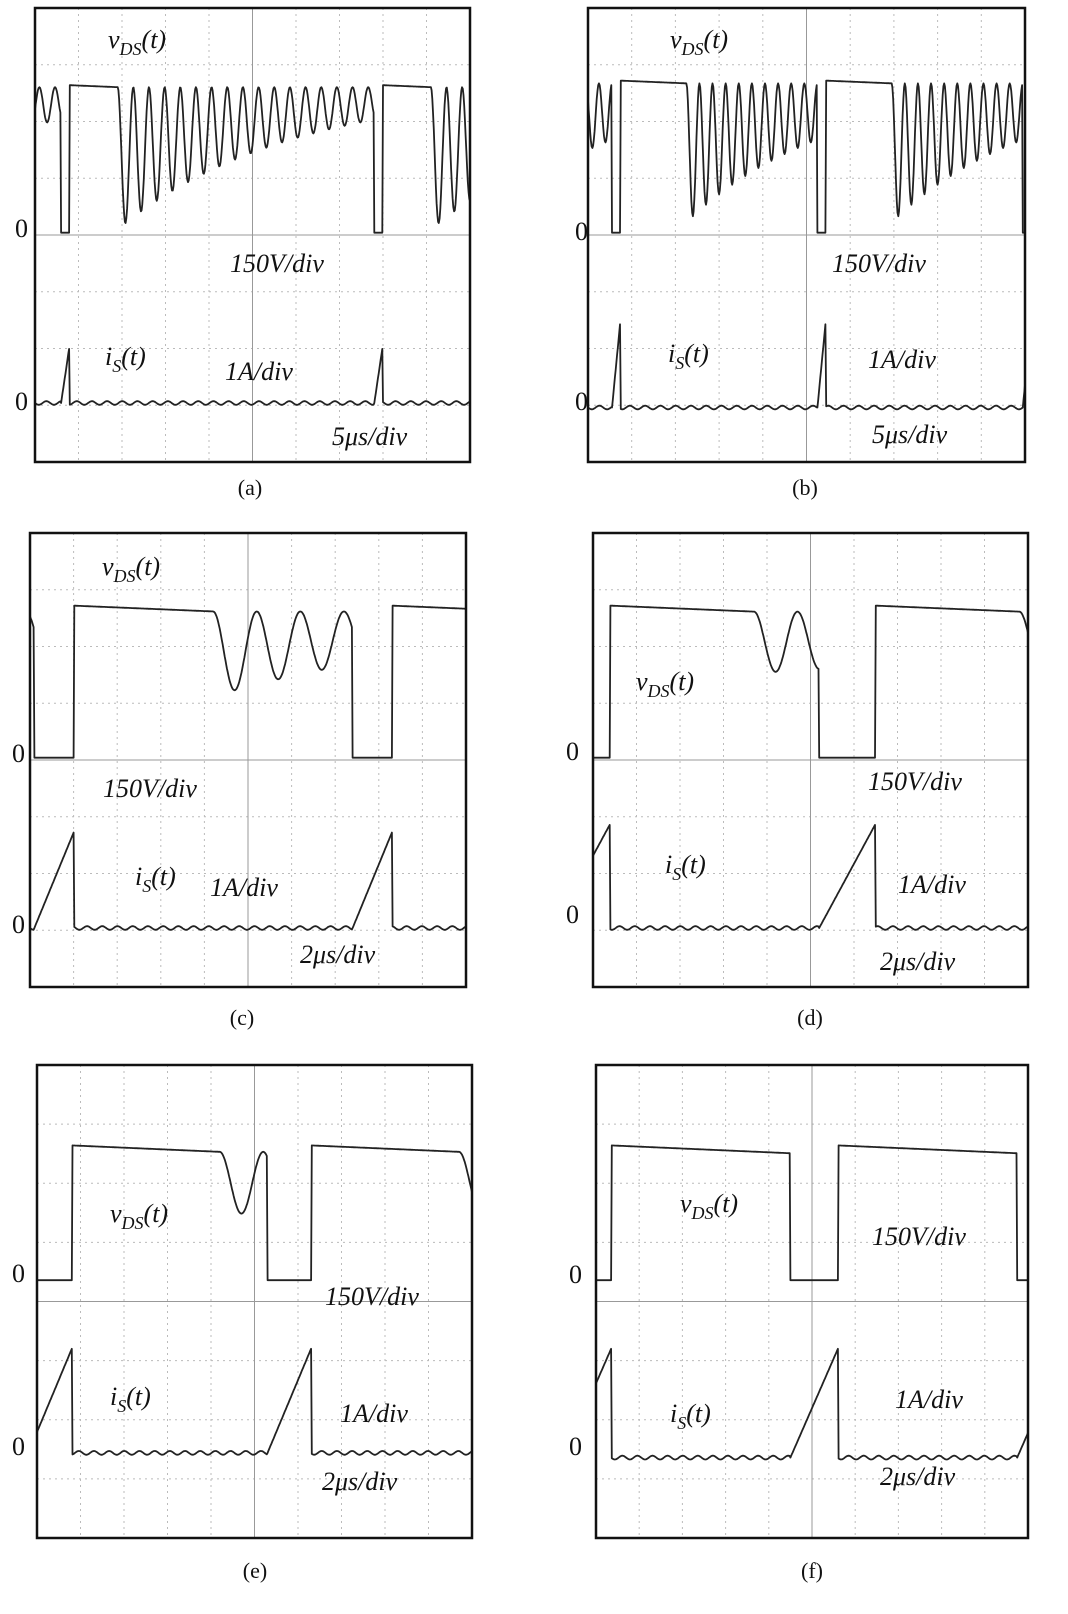 The image size is (1068, 1614). Describe the element at coordinates (910, 434) in the screenshot. I see `time-scale: 5μs/div` at that location.